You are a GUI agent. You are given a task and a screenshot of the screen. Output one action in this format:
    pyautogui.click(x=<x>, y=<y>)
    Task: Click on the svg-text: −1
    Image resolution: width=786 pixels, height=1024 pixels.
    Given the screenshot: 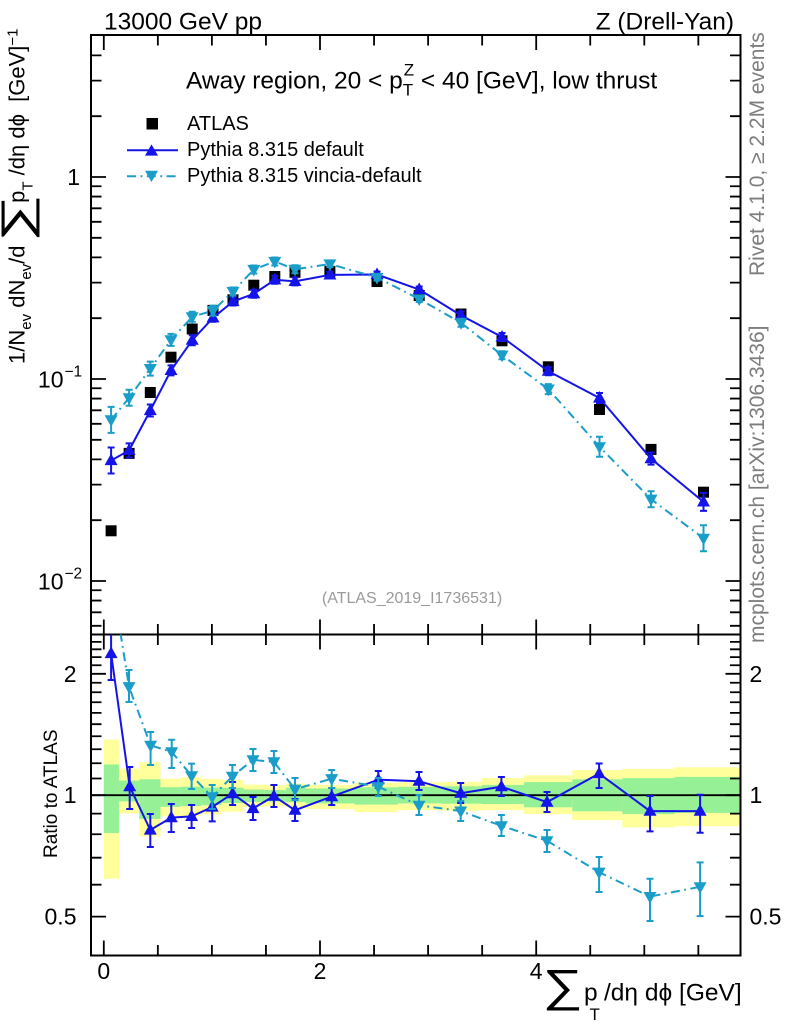 What is the action you would take?
    pyautogui.click(x=74, y=372)
    